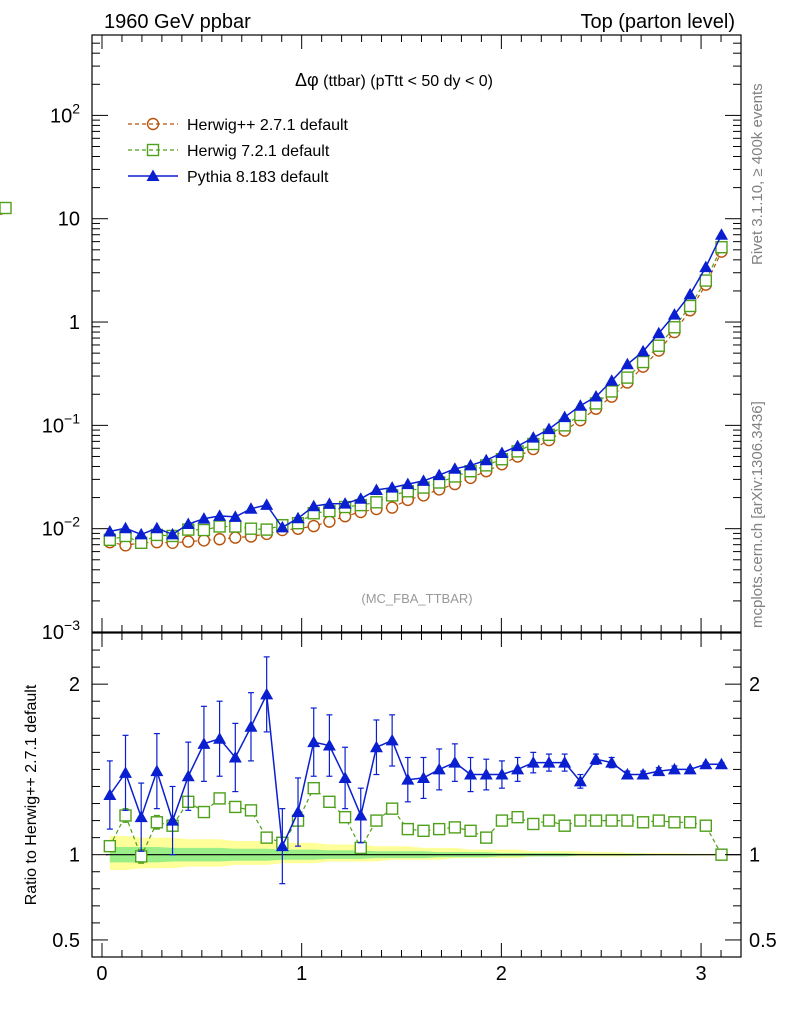 This screenshot has height=1024, width=786. Describe the element at coordinates (700, 974) in the screenshot. I see `ratio-xtick-label-3: 3` at that location.